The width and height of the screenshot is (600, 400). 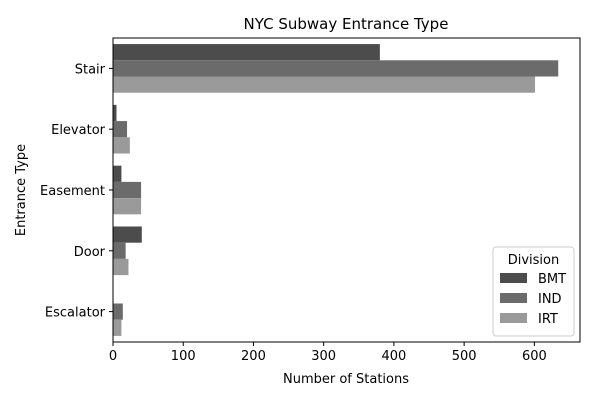 What do you see at coordinates (117, 173) in the screenshot?
I see `bar-bmt-easement` at bounding box center [117, 173].